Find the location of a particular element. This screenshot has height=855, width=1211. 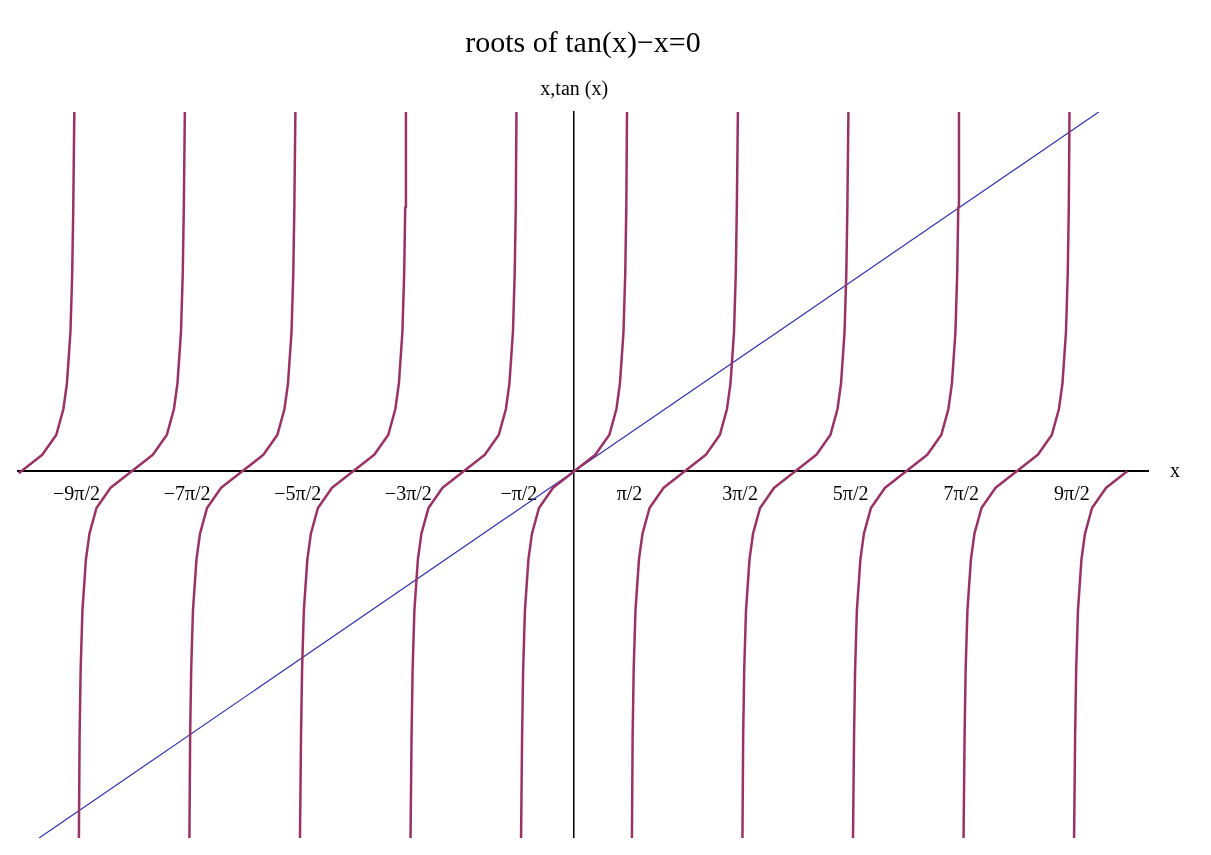

x-tick-label: 7π/2 is located at coordinates (961, 492).